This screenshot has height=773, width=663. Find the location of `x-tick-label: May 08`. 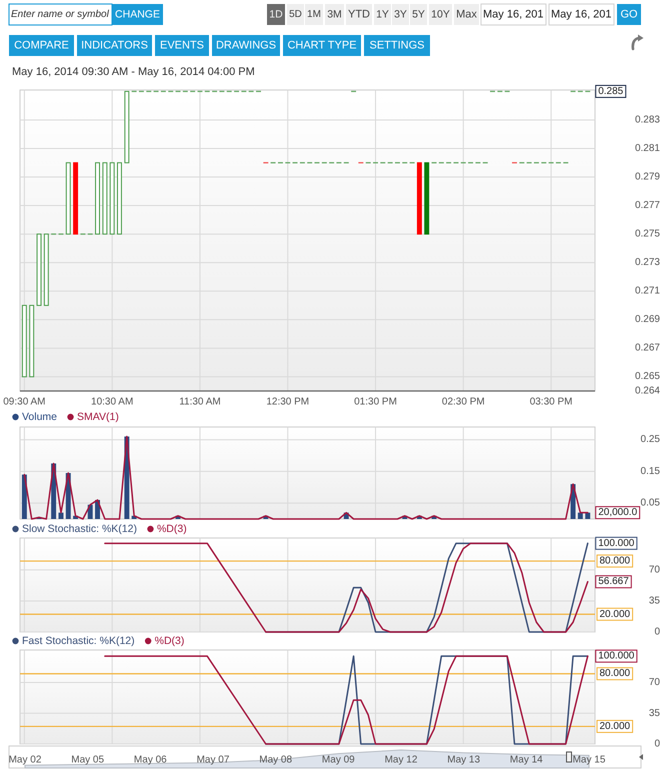

x-tick-label: May 08 is located at coordinates (275, 760).